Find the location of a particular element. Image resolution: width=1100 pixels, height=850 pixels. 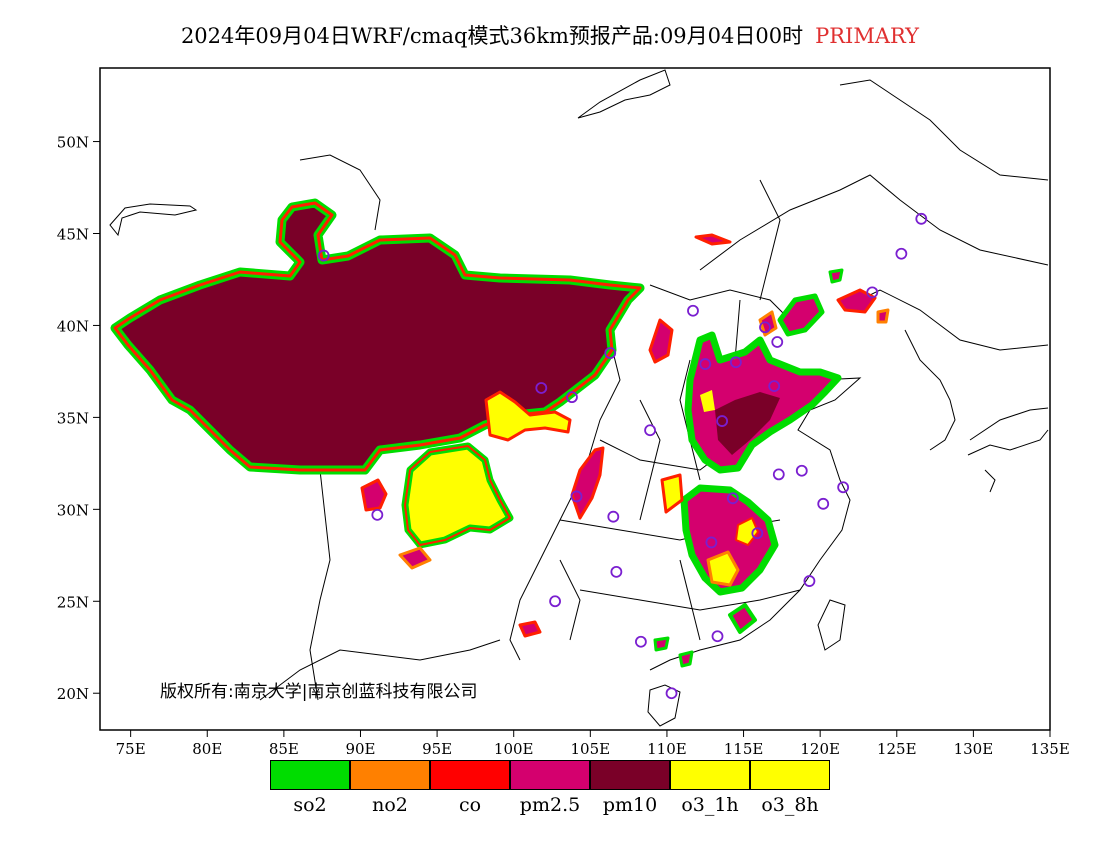

lon-tick-label: 120E is located at coordinates (820, 749).